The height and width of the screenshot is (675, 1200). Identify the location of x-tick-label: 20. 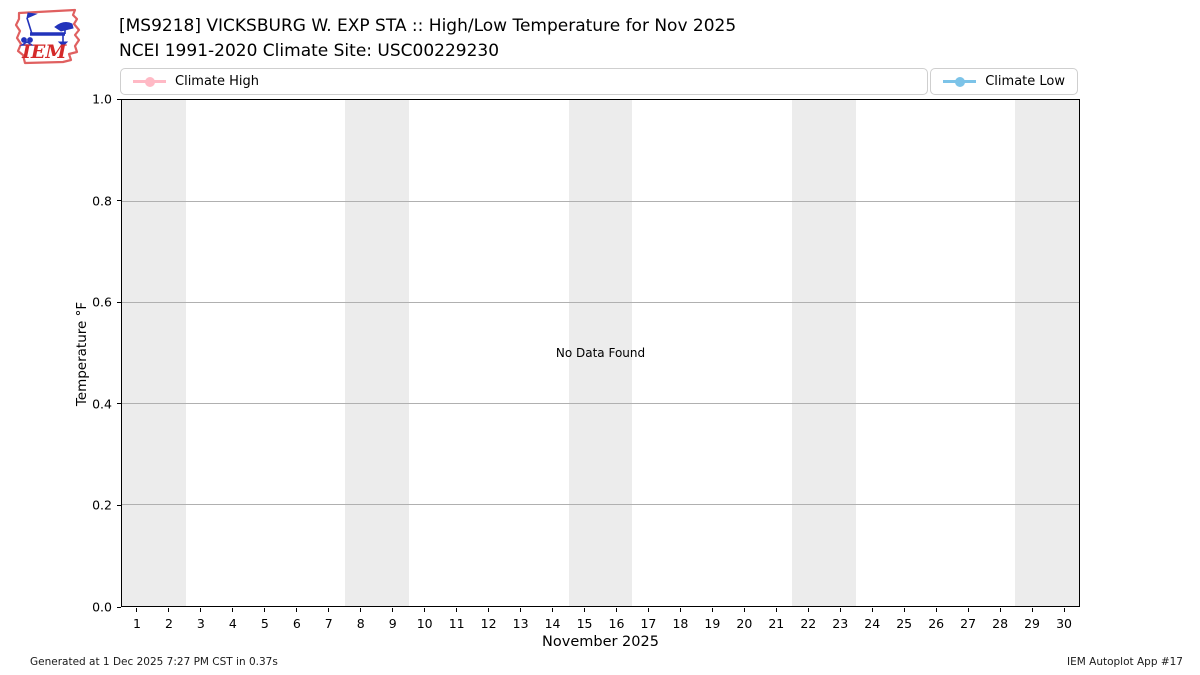
(744, 623).